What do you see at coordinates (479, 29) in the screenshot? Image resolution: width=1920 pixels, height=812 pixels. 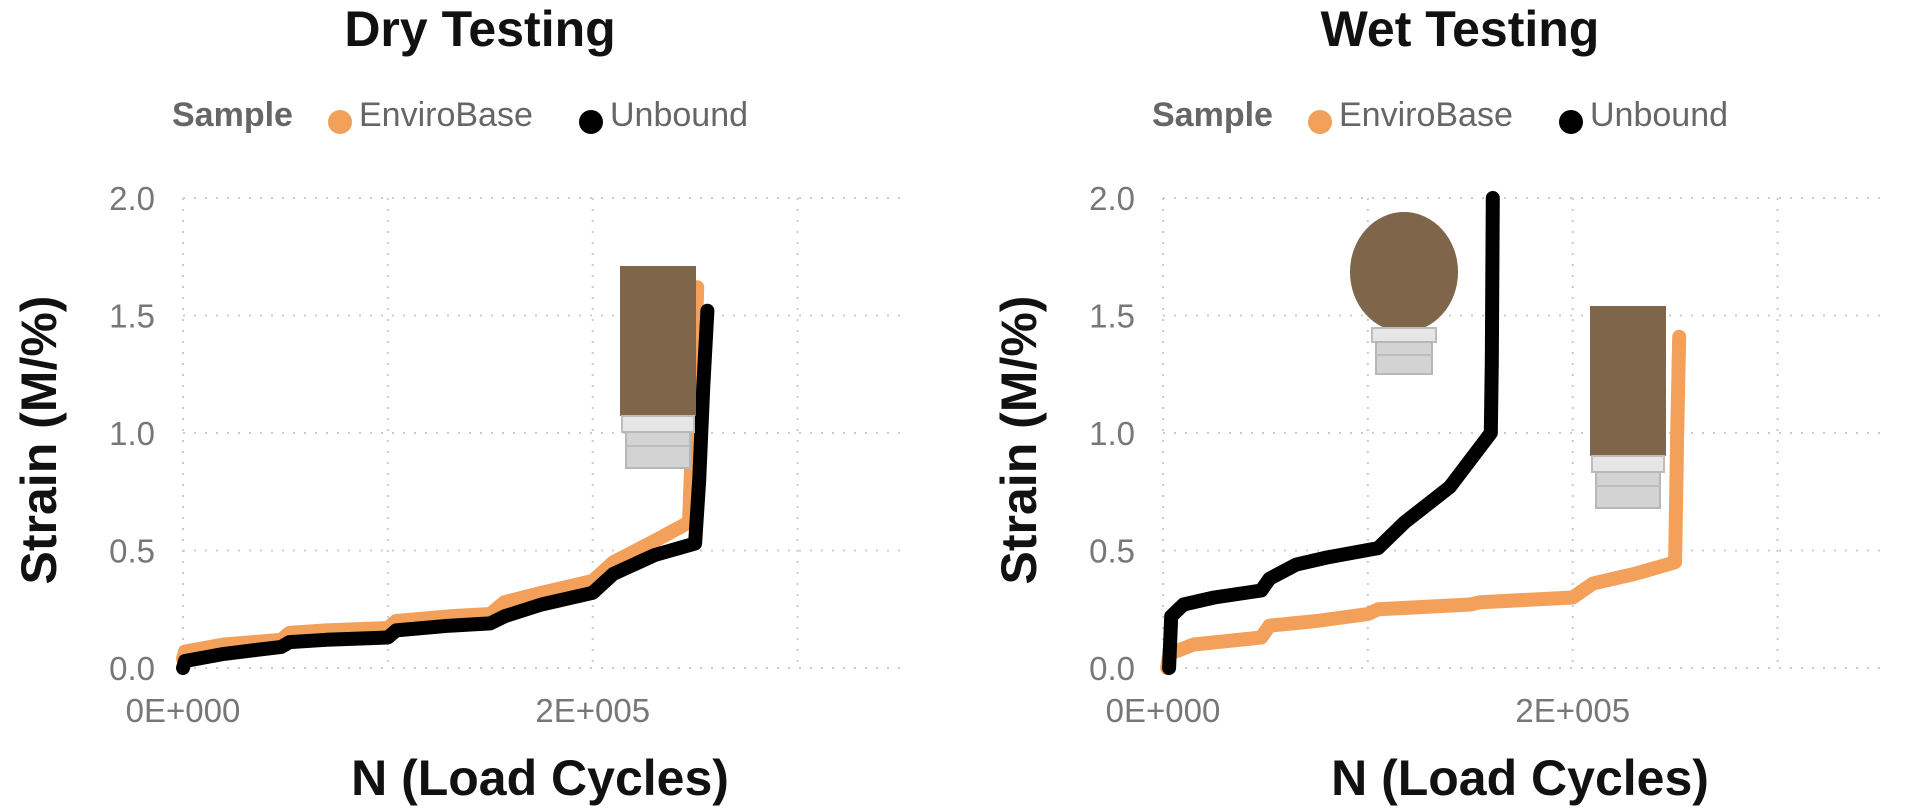 I see `chart-title: Dry Testing` at bounding box center [479, 29].